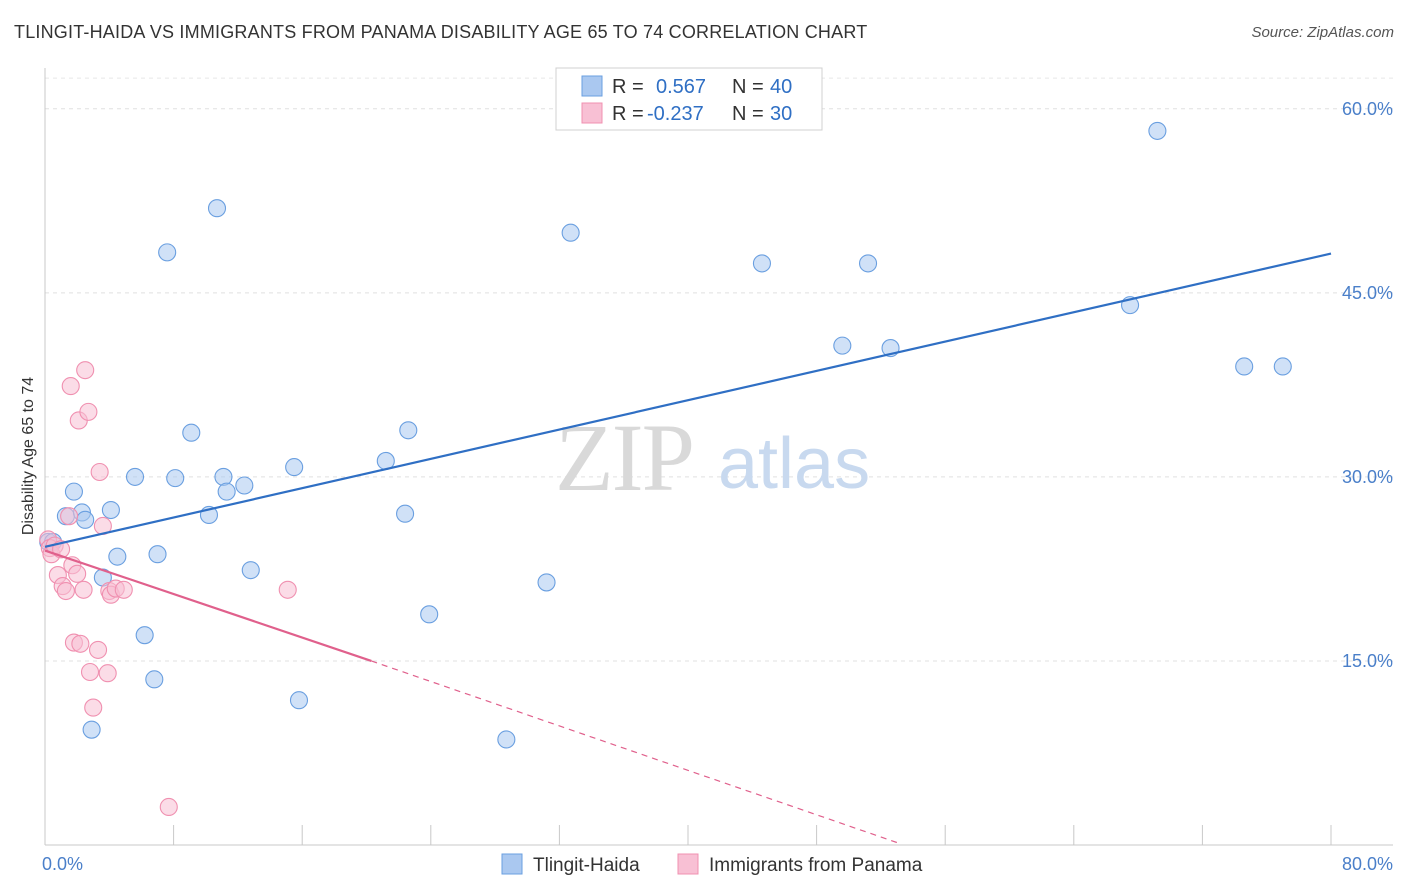 The width and height of the screenshot is (1406, 892). I want to click on legend-label-panama: Immigrants from Panama, so click(816, 865).